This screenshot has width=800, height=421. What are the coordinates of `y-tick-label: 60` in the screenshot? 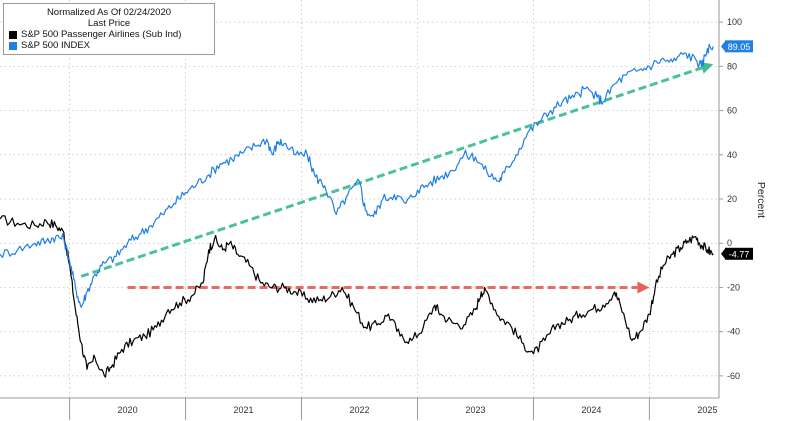 It's located at (732, 111).